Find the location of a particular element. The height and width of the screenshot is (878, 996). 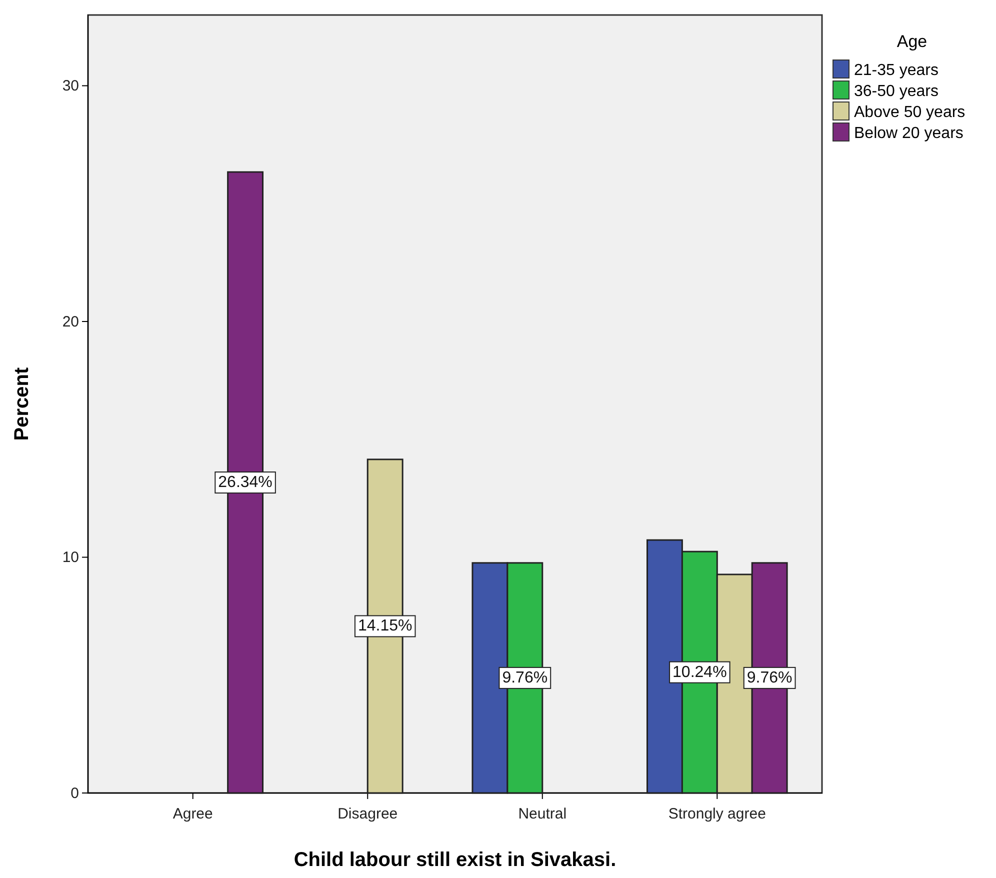

y-tick-label: 20 is located at coordinates (70, 321).